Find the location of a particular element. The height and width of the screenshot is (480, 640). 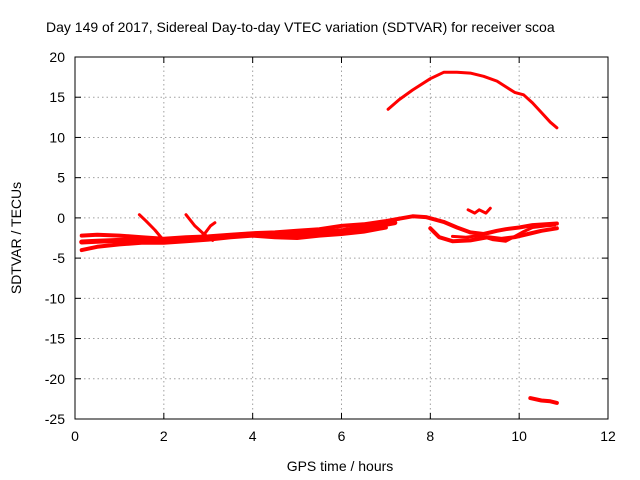

y-tick-label: 20 is located at coordinates (57, 57).